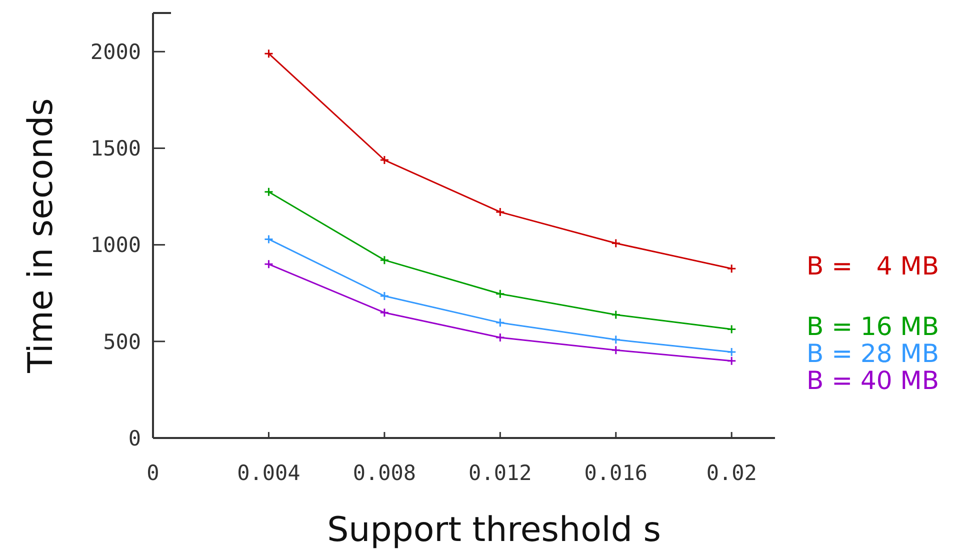 This screenshot has height=551, width=957. What do you see at coordinates (41, 236) in the screenshot?
I see `y-axis-title: Time in seconds` at bounding box center [41, 236].